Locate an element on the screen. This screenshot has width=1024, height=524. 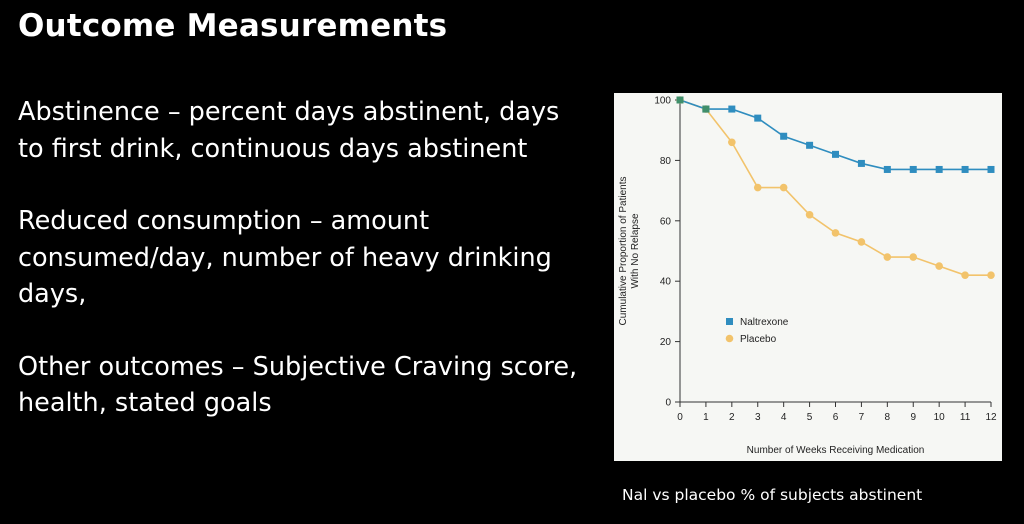
y-tick-label: 60 is located at coordinates (666, 221).